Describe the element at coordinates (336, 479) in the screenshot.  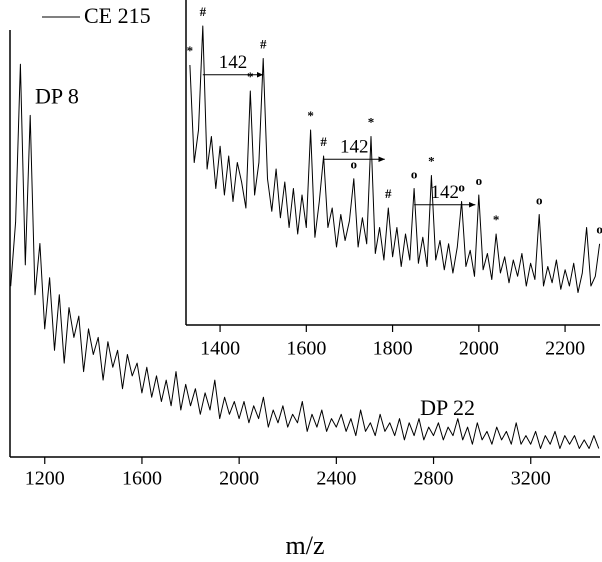
I see `x-tick-label: 2400` at that location.